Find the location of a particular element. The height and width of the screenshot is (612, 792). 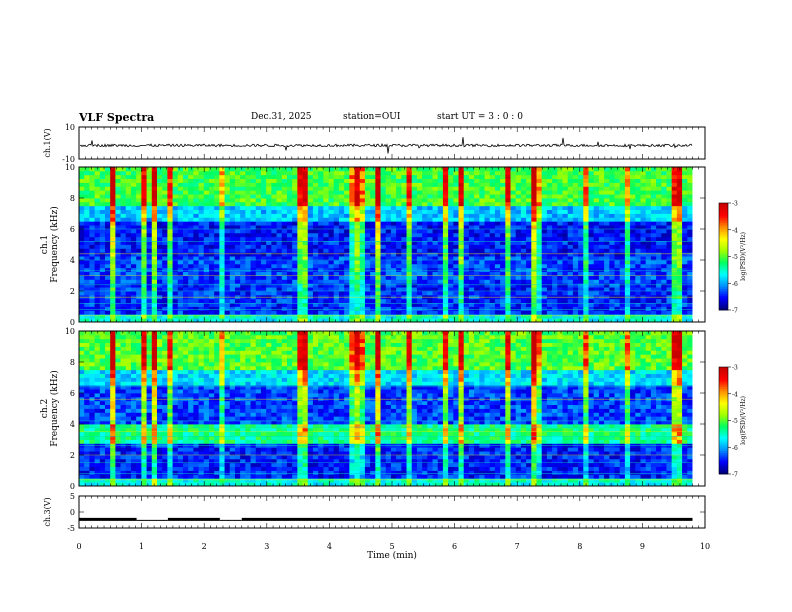

no-data-area is located at coordinates (698, 244).